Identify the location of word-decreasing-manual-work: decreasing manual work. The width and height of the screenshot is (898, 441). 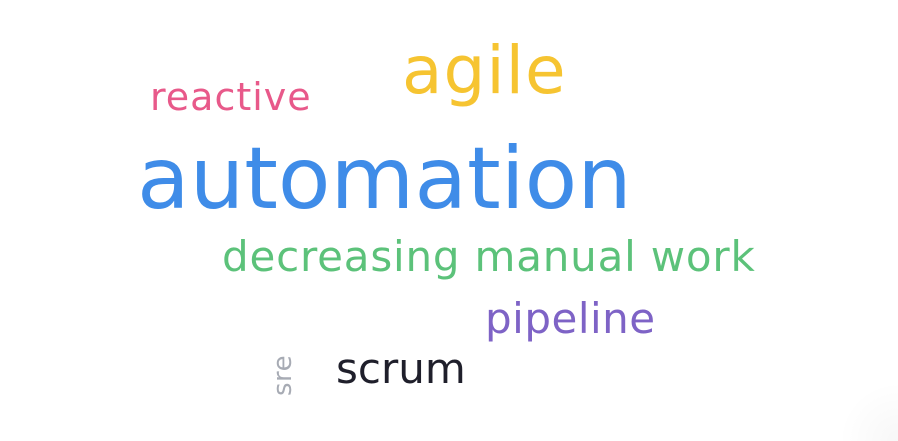
(489, 256).